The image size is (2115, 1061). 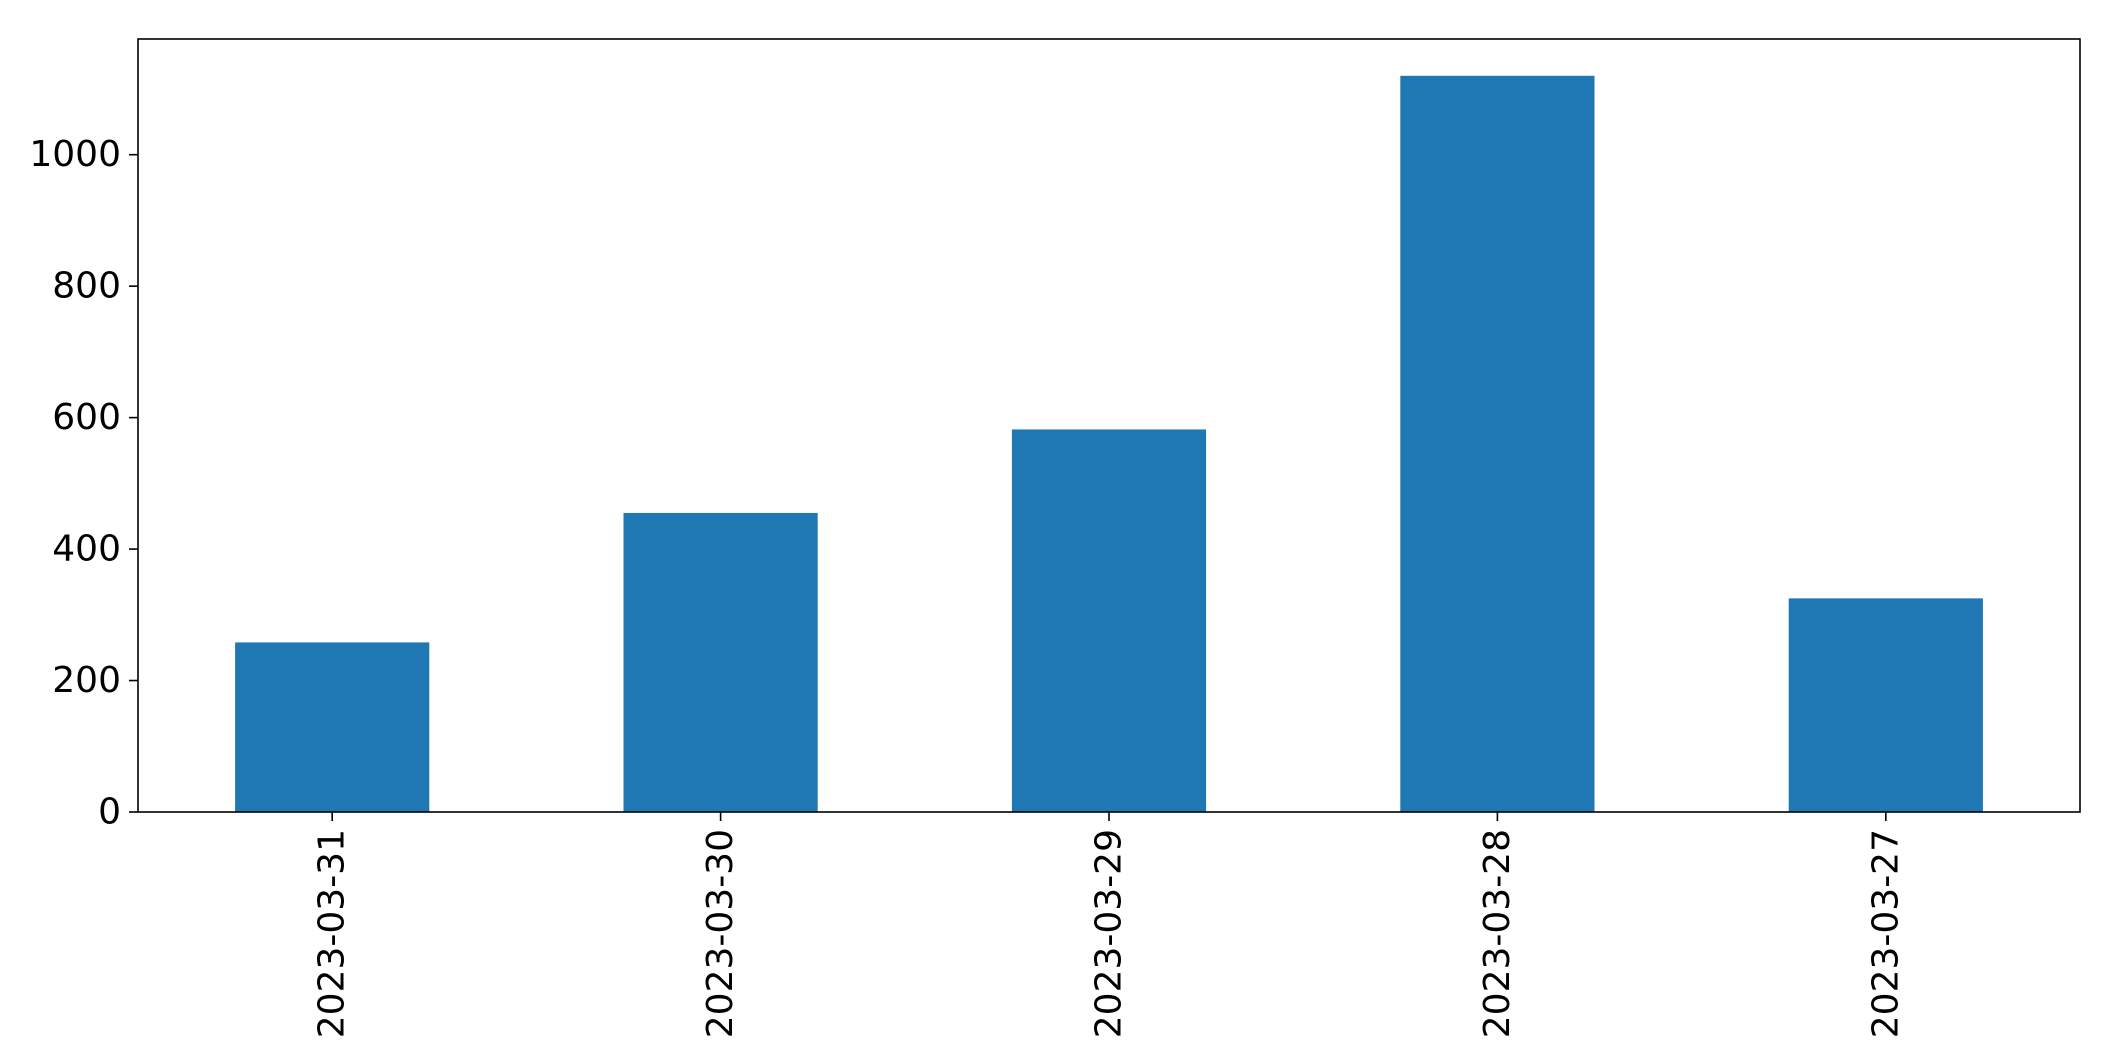 What do you see at coordinates (109, 812) in the screenshot?
I see `y-tick-label: 0` at bounding box center [109, 812].